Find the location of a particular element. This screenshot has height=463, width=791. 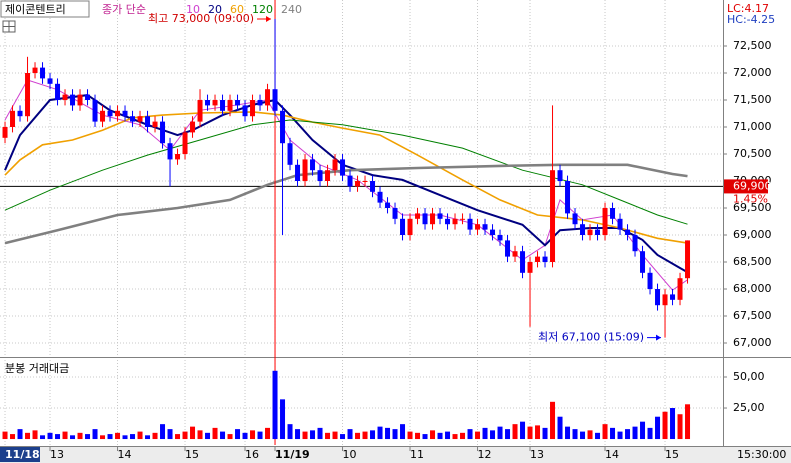

y-tick-label: 71,000 is located at coordinates (752, 126).